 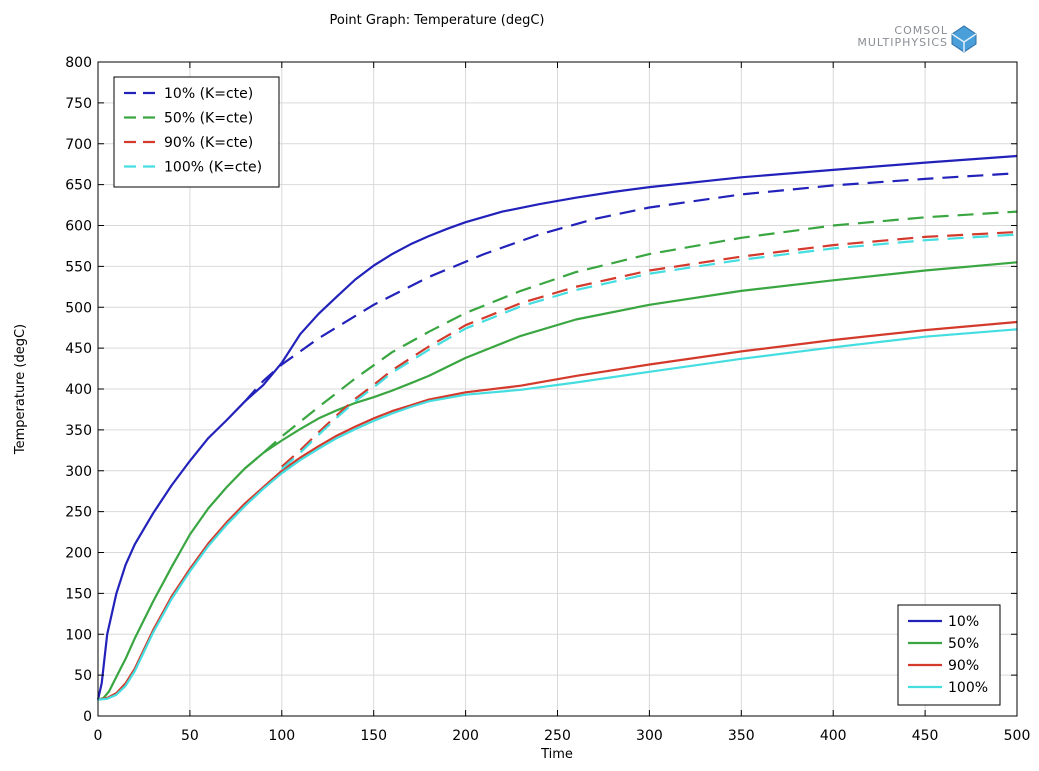 What do you see at coordinates (213, 168) in the screenshot?
I see `legend-label-100pct-k-cte: 100% (K=cte)` at bounding box center [213, 168].